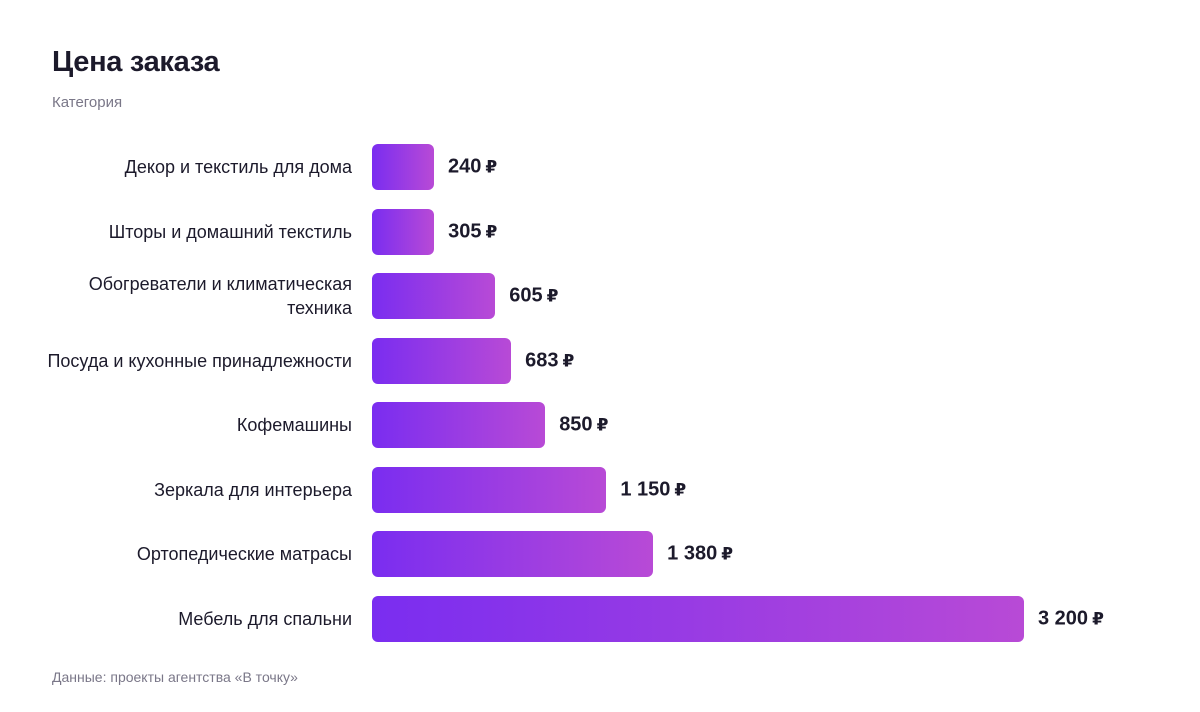 The height and width of the screenshot is (712, 1200). What do you see at coordinates (87, 102) in the screenshot?
I see `chart-subtitle: Категория` at bounding box center [87, 102].